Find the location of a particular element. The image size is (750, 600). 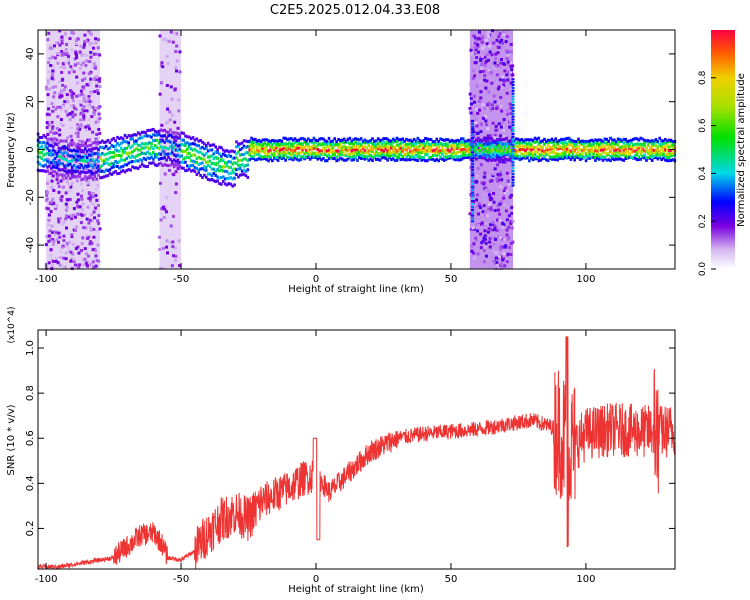

x-tick-label: 0 is located at coordinates (316, 279).